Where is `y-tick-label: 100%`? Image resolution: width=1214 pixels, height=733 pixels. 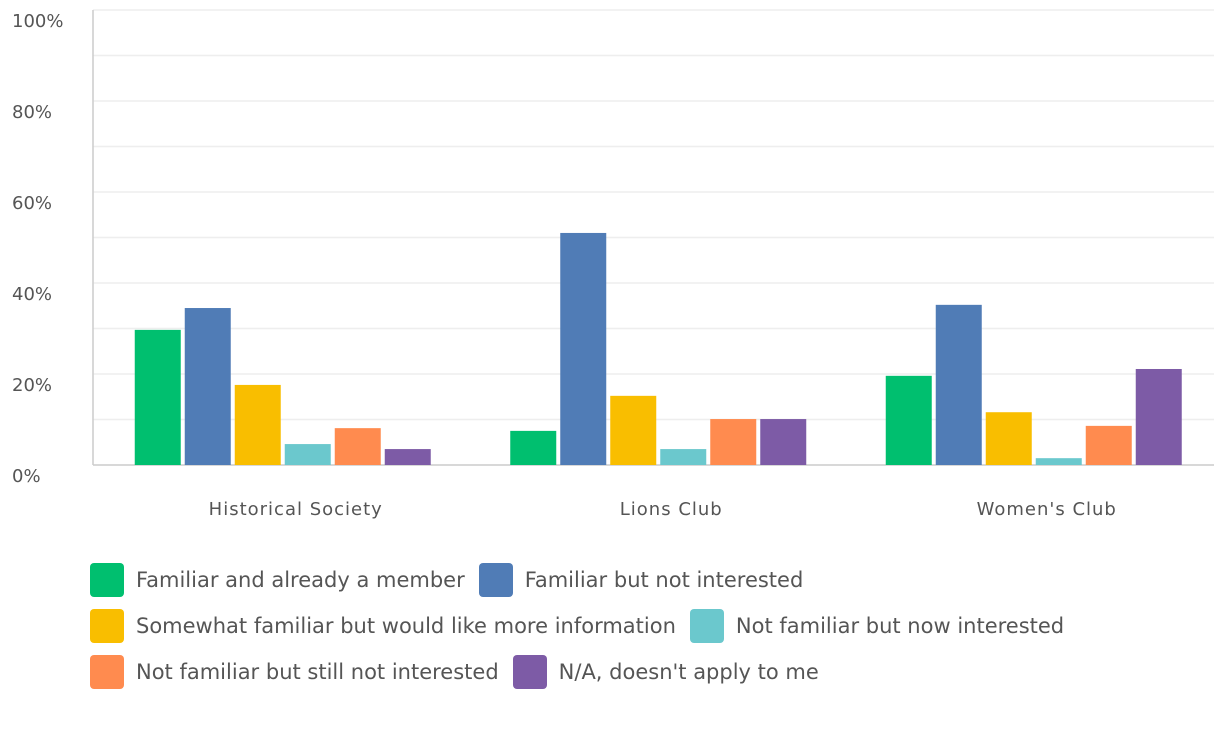
y-tick-label: 100% is located at coordinates (37, 21).